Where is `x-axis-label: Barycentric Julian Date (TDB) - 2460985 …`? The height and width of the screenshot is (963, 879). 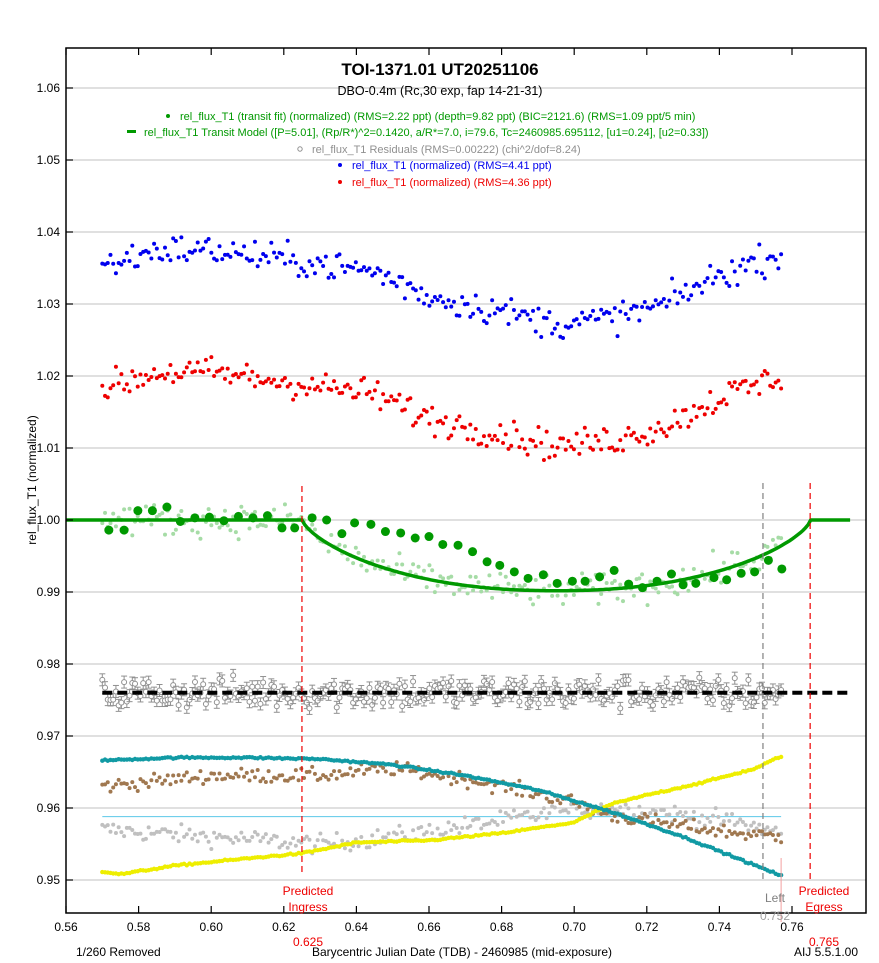 x-axis-label: Barycentric Julian Date (TDB) - 2460985 … is located at coordinates (462, 952).